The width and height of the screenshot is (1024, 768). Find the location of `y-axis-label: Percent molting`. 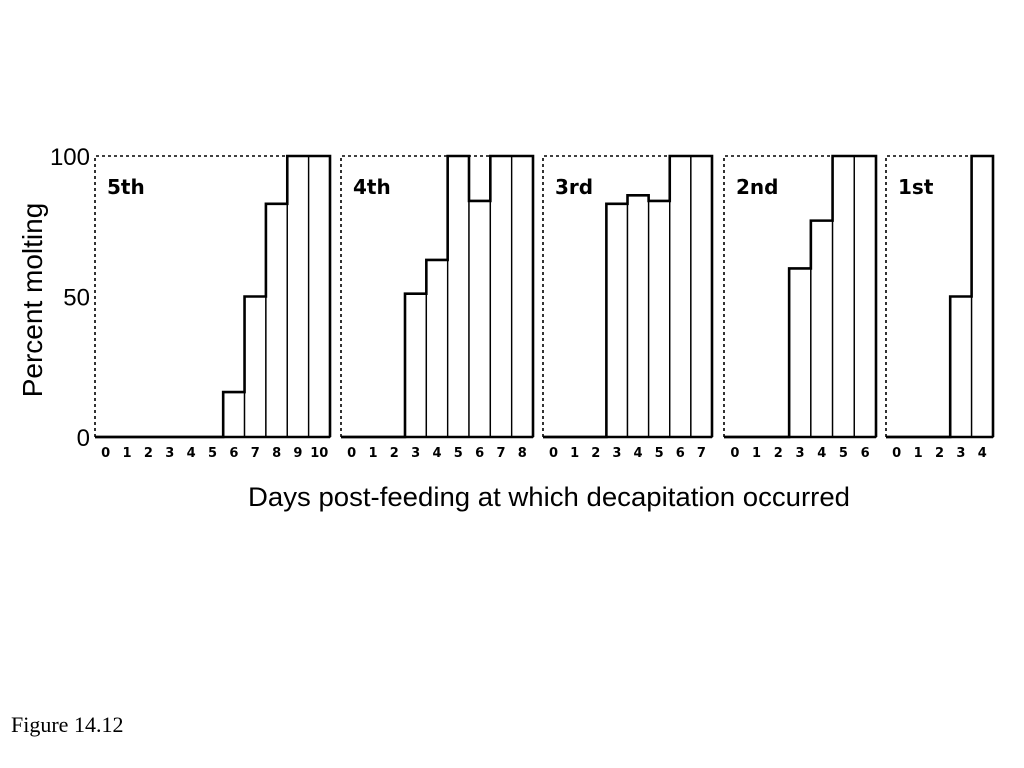

y-axis-label: Percent molting is located at coordinates (32, 300).